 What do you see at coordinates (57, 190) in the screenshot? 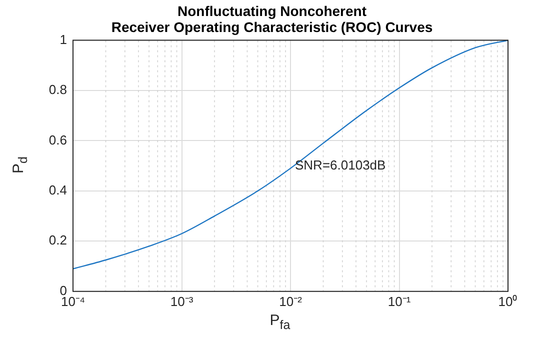
I see `y-tick-label: 0.4` at bounding box center [57, 190].